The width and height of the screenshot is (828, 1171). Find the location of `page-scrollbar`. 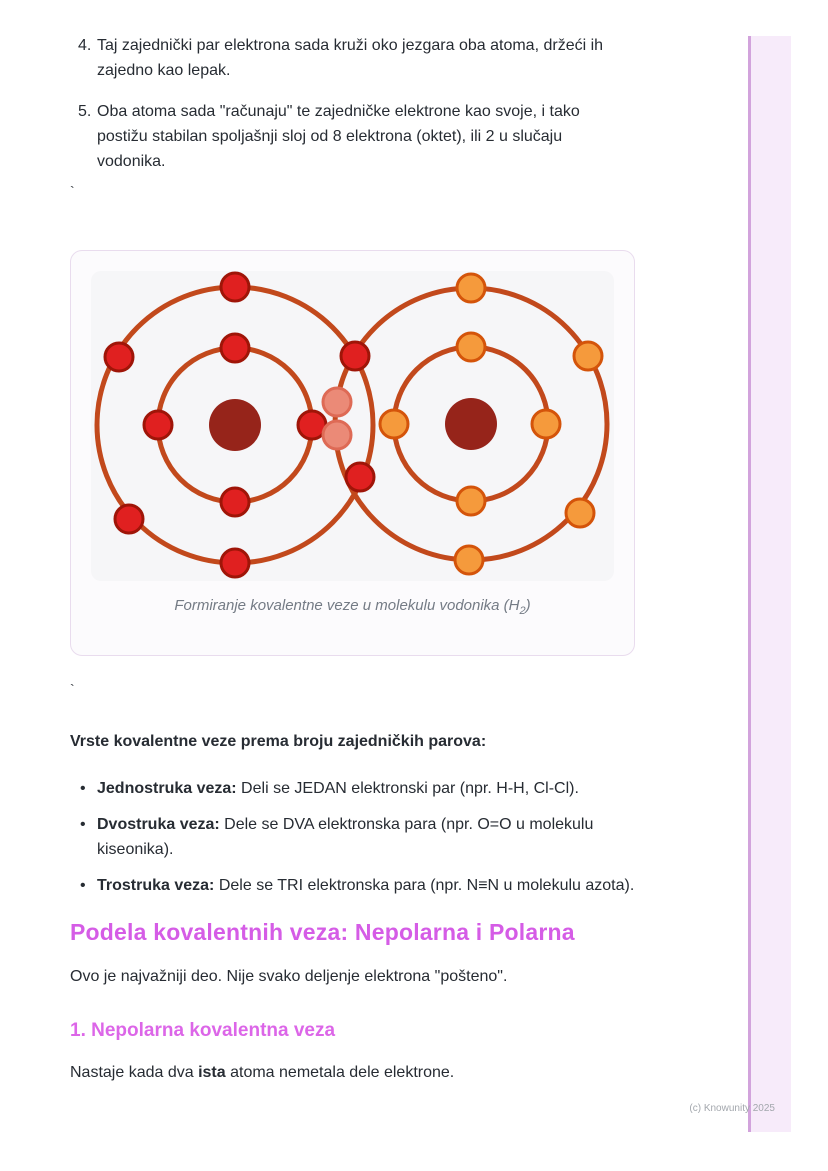

page-scrollbar is located at coordinates (769, 584).